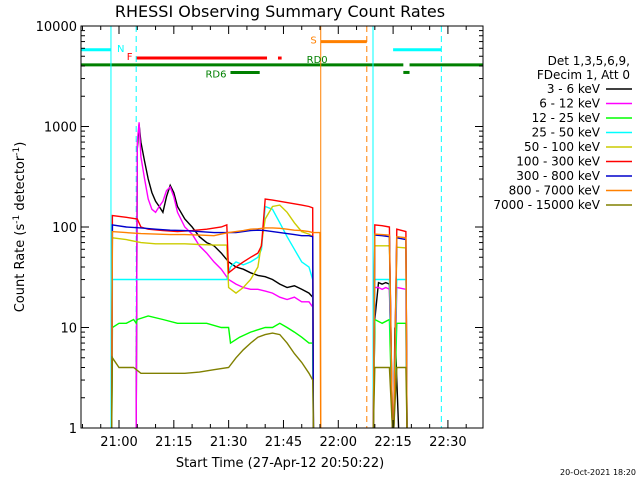 The height and width of the screenshot is (480, 640). Describe the element at coordinates (130, 57) in the screenshot. I see `flag-label-f: F` at that location.